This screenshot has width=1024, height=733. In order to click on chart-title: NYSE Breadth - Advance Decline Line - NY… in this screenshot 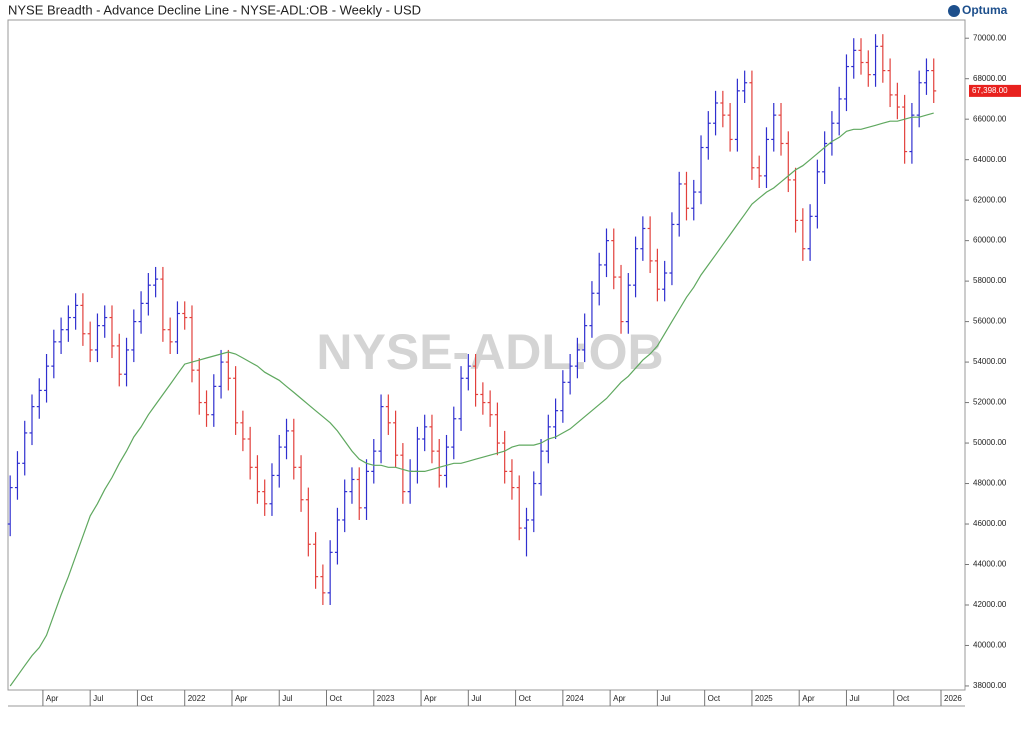, I will do `click(214, 9)`.